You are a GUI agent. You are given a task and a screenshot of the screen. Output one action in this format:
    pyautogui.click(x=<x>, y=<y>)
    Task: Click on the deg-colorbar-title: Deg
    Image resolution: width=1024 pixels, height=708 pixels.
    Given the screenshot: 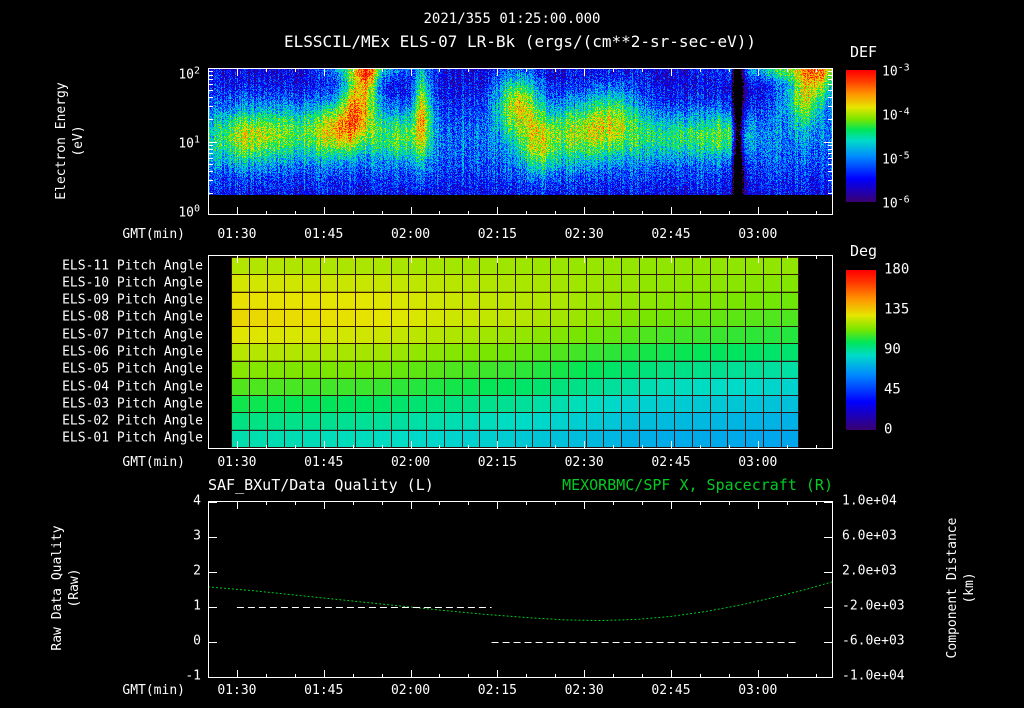 What is the action you would take?
    pyautogui.click(x=864, y=251)
    